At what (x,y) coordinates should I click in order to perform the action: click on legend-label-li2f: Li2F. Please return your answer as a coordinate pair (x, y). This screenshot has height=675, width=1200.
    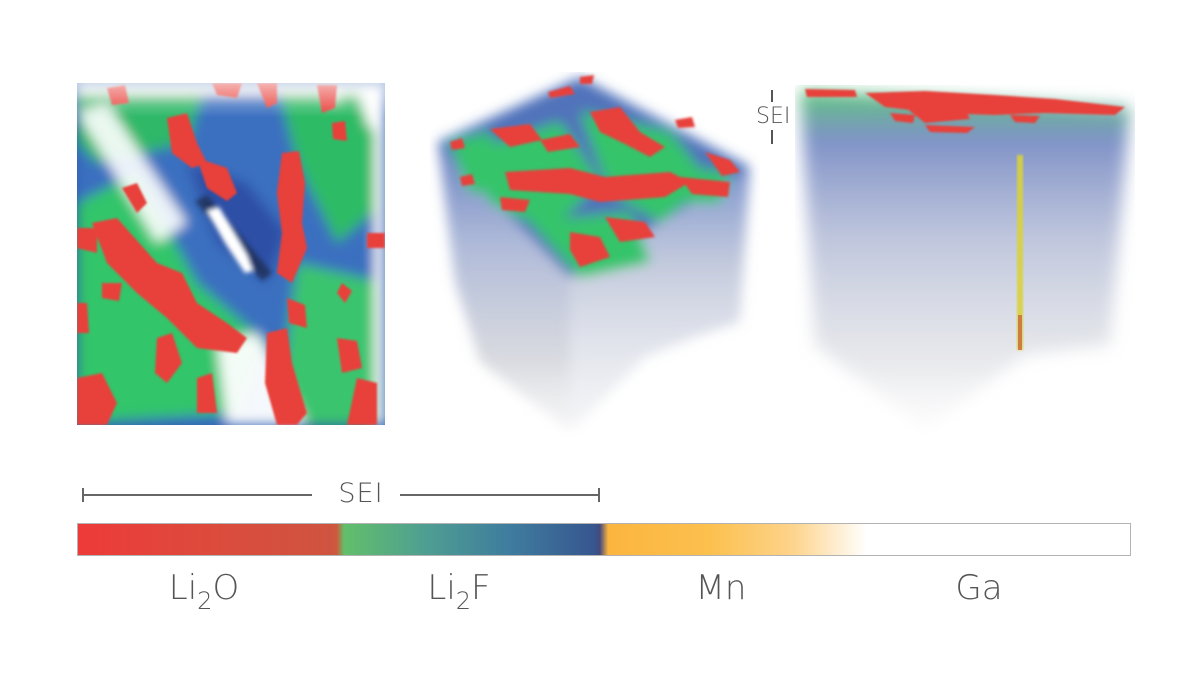
    Looking at the image, I should click on (459, 591).